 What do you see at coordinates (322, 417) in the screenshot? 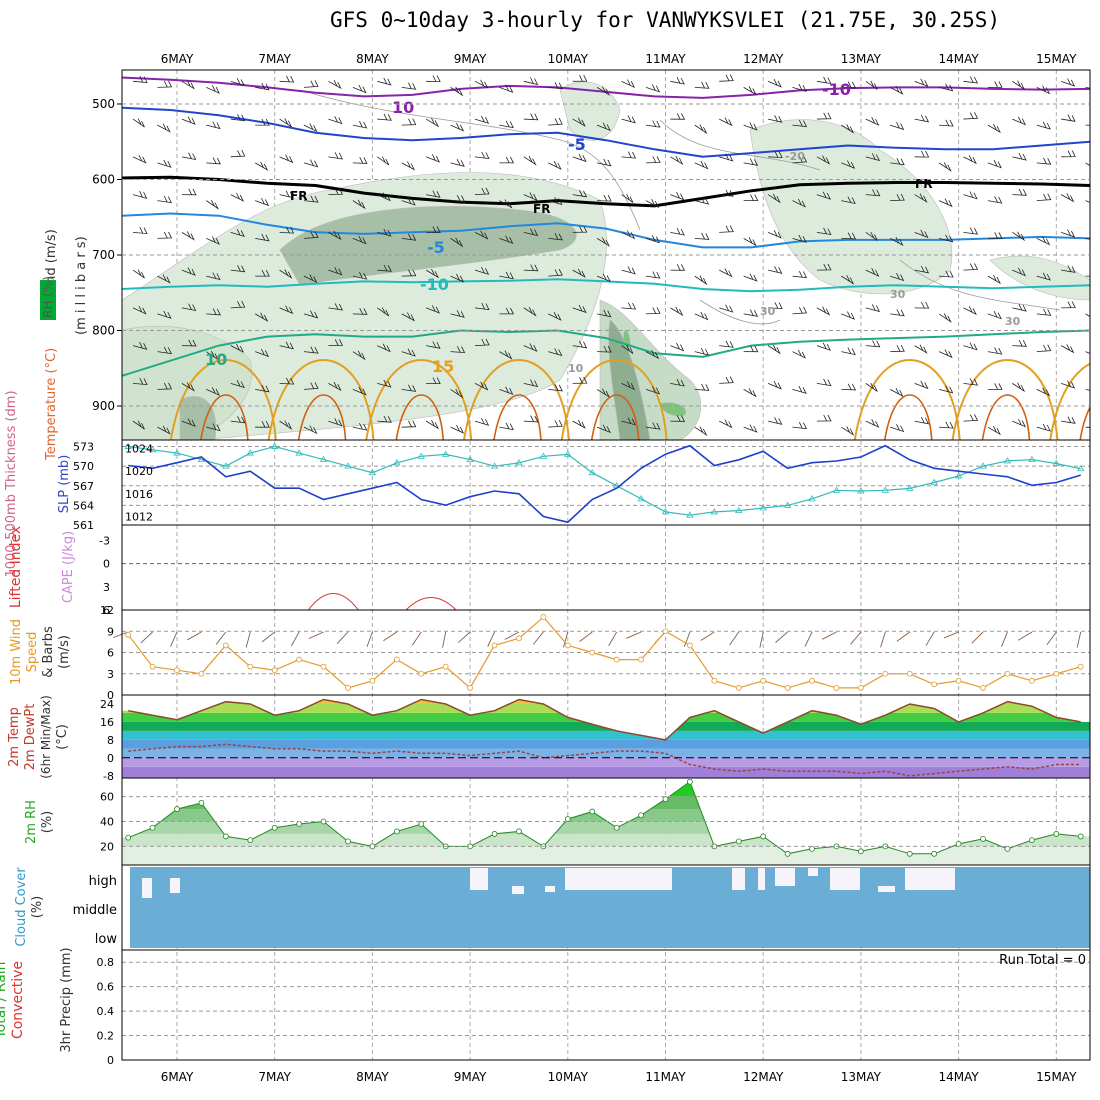
I see `hot-isotherm` at bounding box center [322, 417].